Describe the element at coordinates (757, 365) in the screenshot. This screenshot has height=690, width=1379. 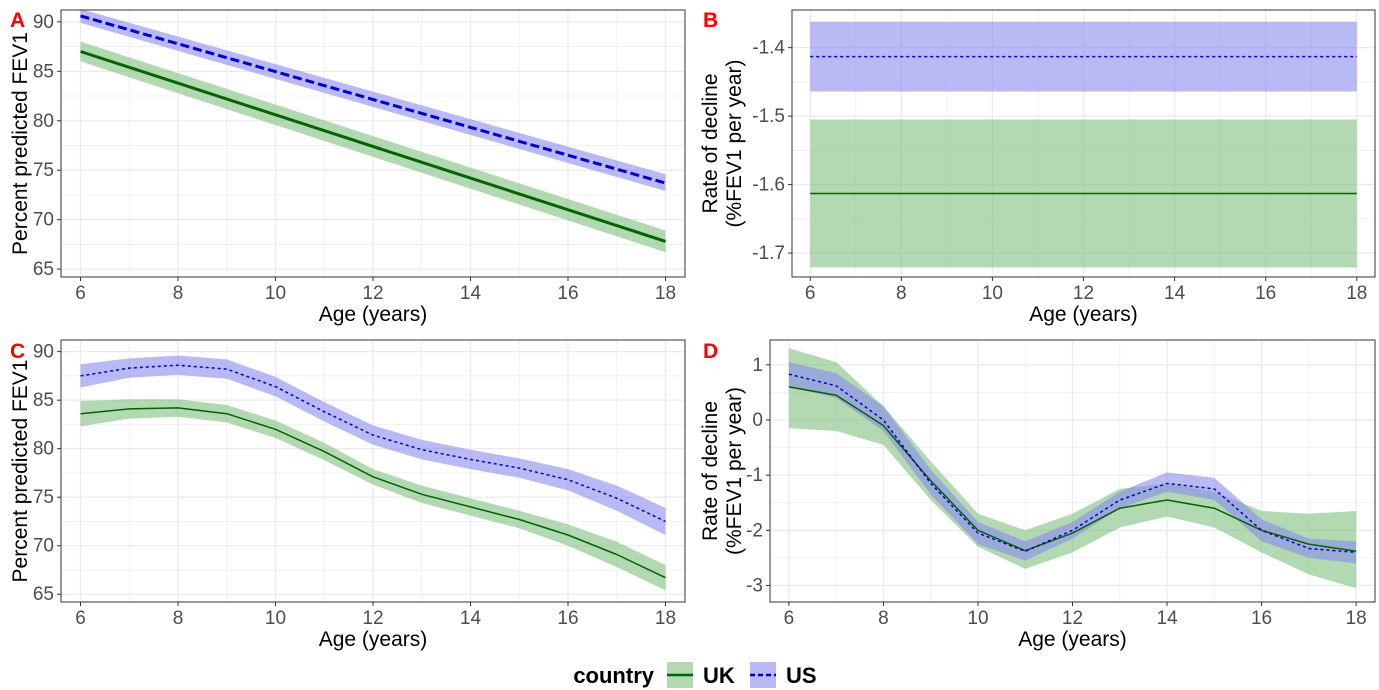
I see `y-tick-label: 1` at that location.